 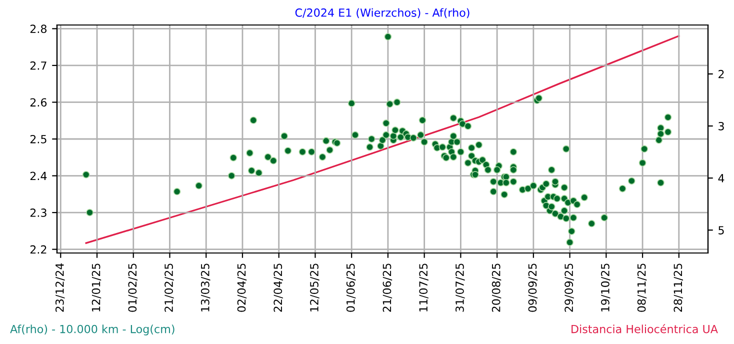 I want to click on y2-tick-label: 3, so click(x=721, y=126).